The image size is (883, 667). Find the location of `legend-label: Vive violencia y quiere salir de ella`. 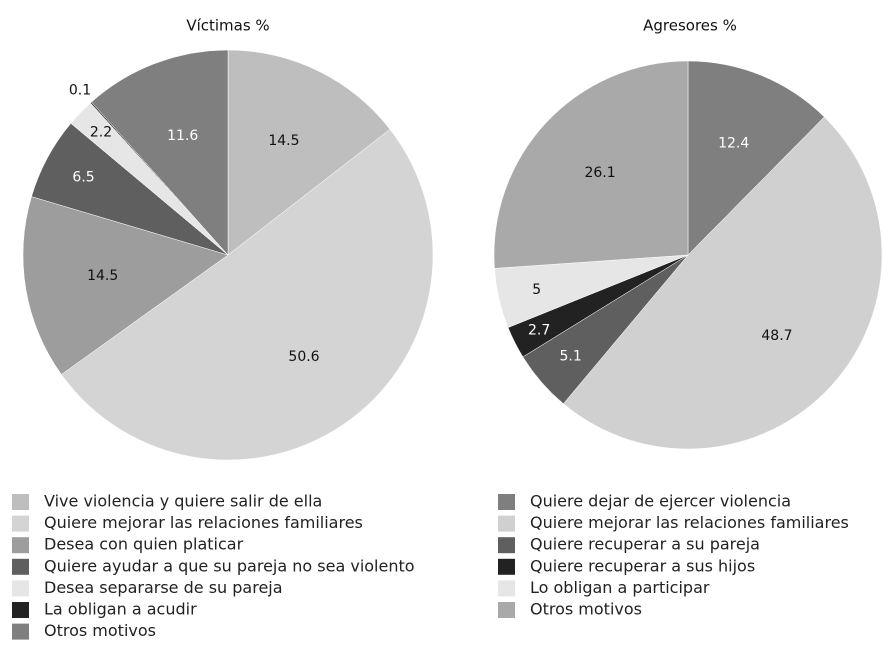

legend-label: Vive violencia y quiere salir de ella is located at coordinates (183, 501).